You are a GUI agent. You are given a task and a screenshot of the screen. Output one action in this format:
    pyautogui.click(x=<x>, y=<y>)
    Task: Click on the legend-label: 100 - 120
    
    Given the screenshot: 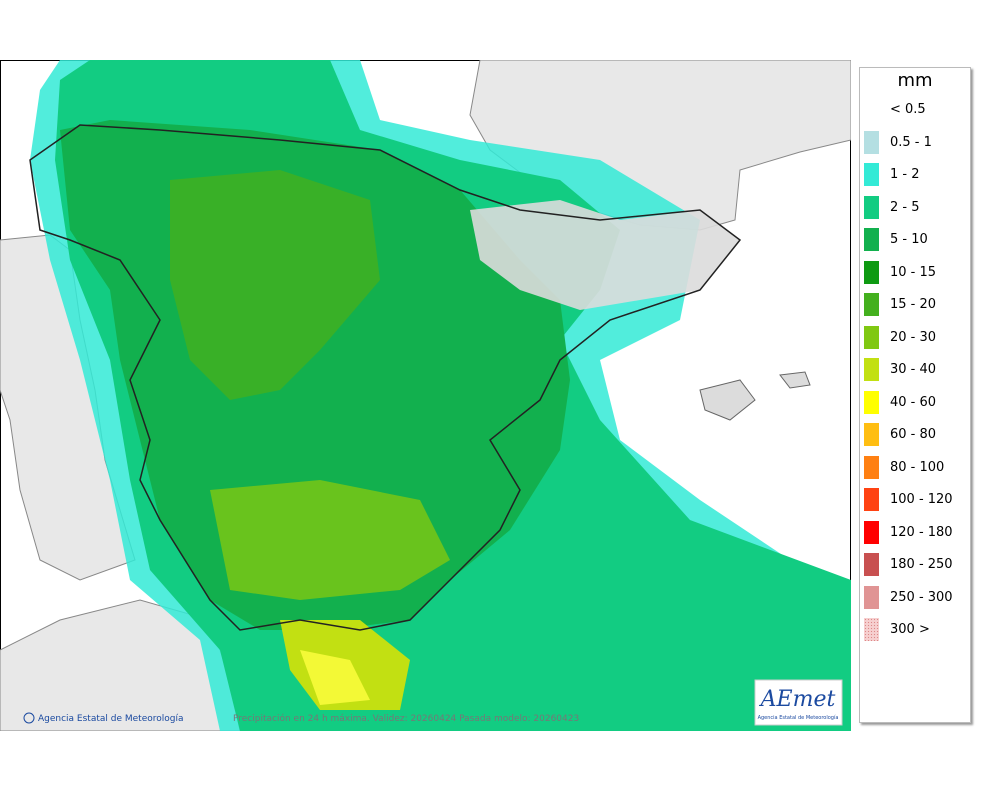 What is the action you would take?
    pyautogui.click(x=921, y=499)
    